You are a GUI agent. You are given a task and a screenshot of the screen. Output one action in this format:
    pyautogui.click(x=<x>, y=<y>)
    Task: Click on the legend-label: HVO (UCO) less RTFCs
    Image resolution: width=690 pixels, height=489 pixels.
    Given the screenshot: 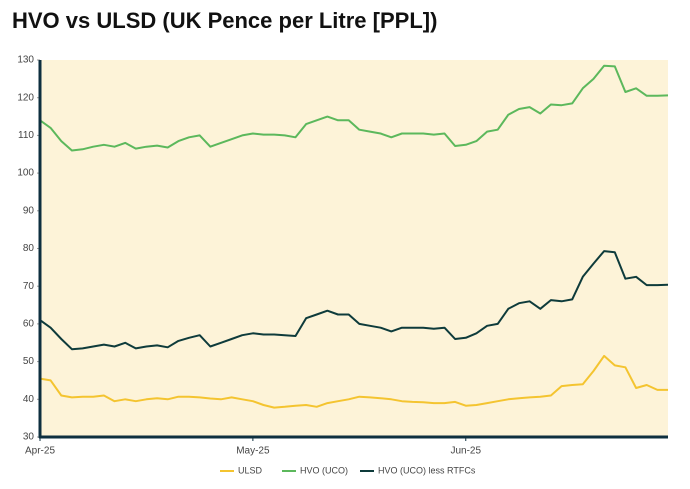 What is the action you would take?
    pyautogui.click(x=427, y=470)
    